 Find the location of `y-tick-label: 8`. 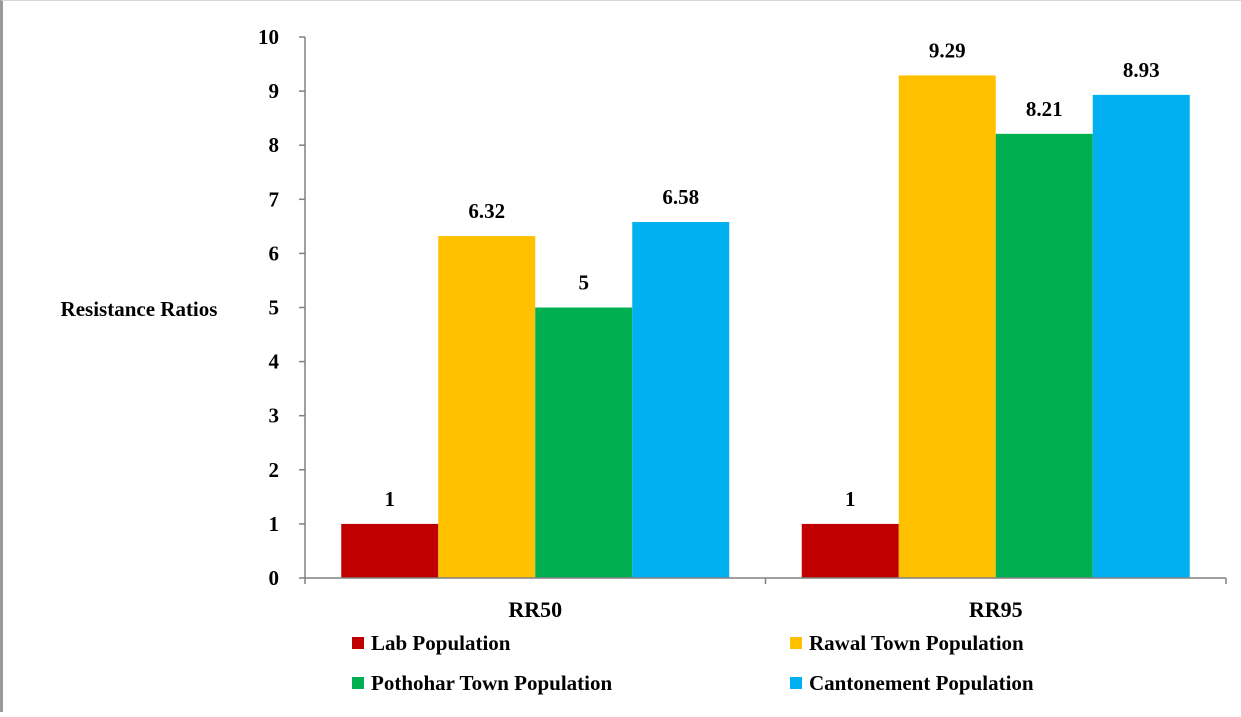

y-tick-label: 8 is located at coordinates (274, 145).